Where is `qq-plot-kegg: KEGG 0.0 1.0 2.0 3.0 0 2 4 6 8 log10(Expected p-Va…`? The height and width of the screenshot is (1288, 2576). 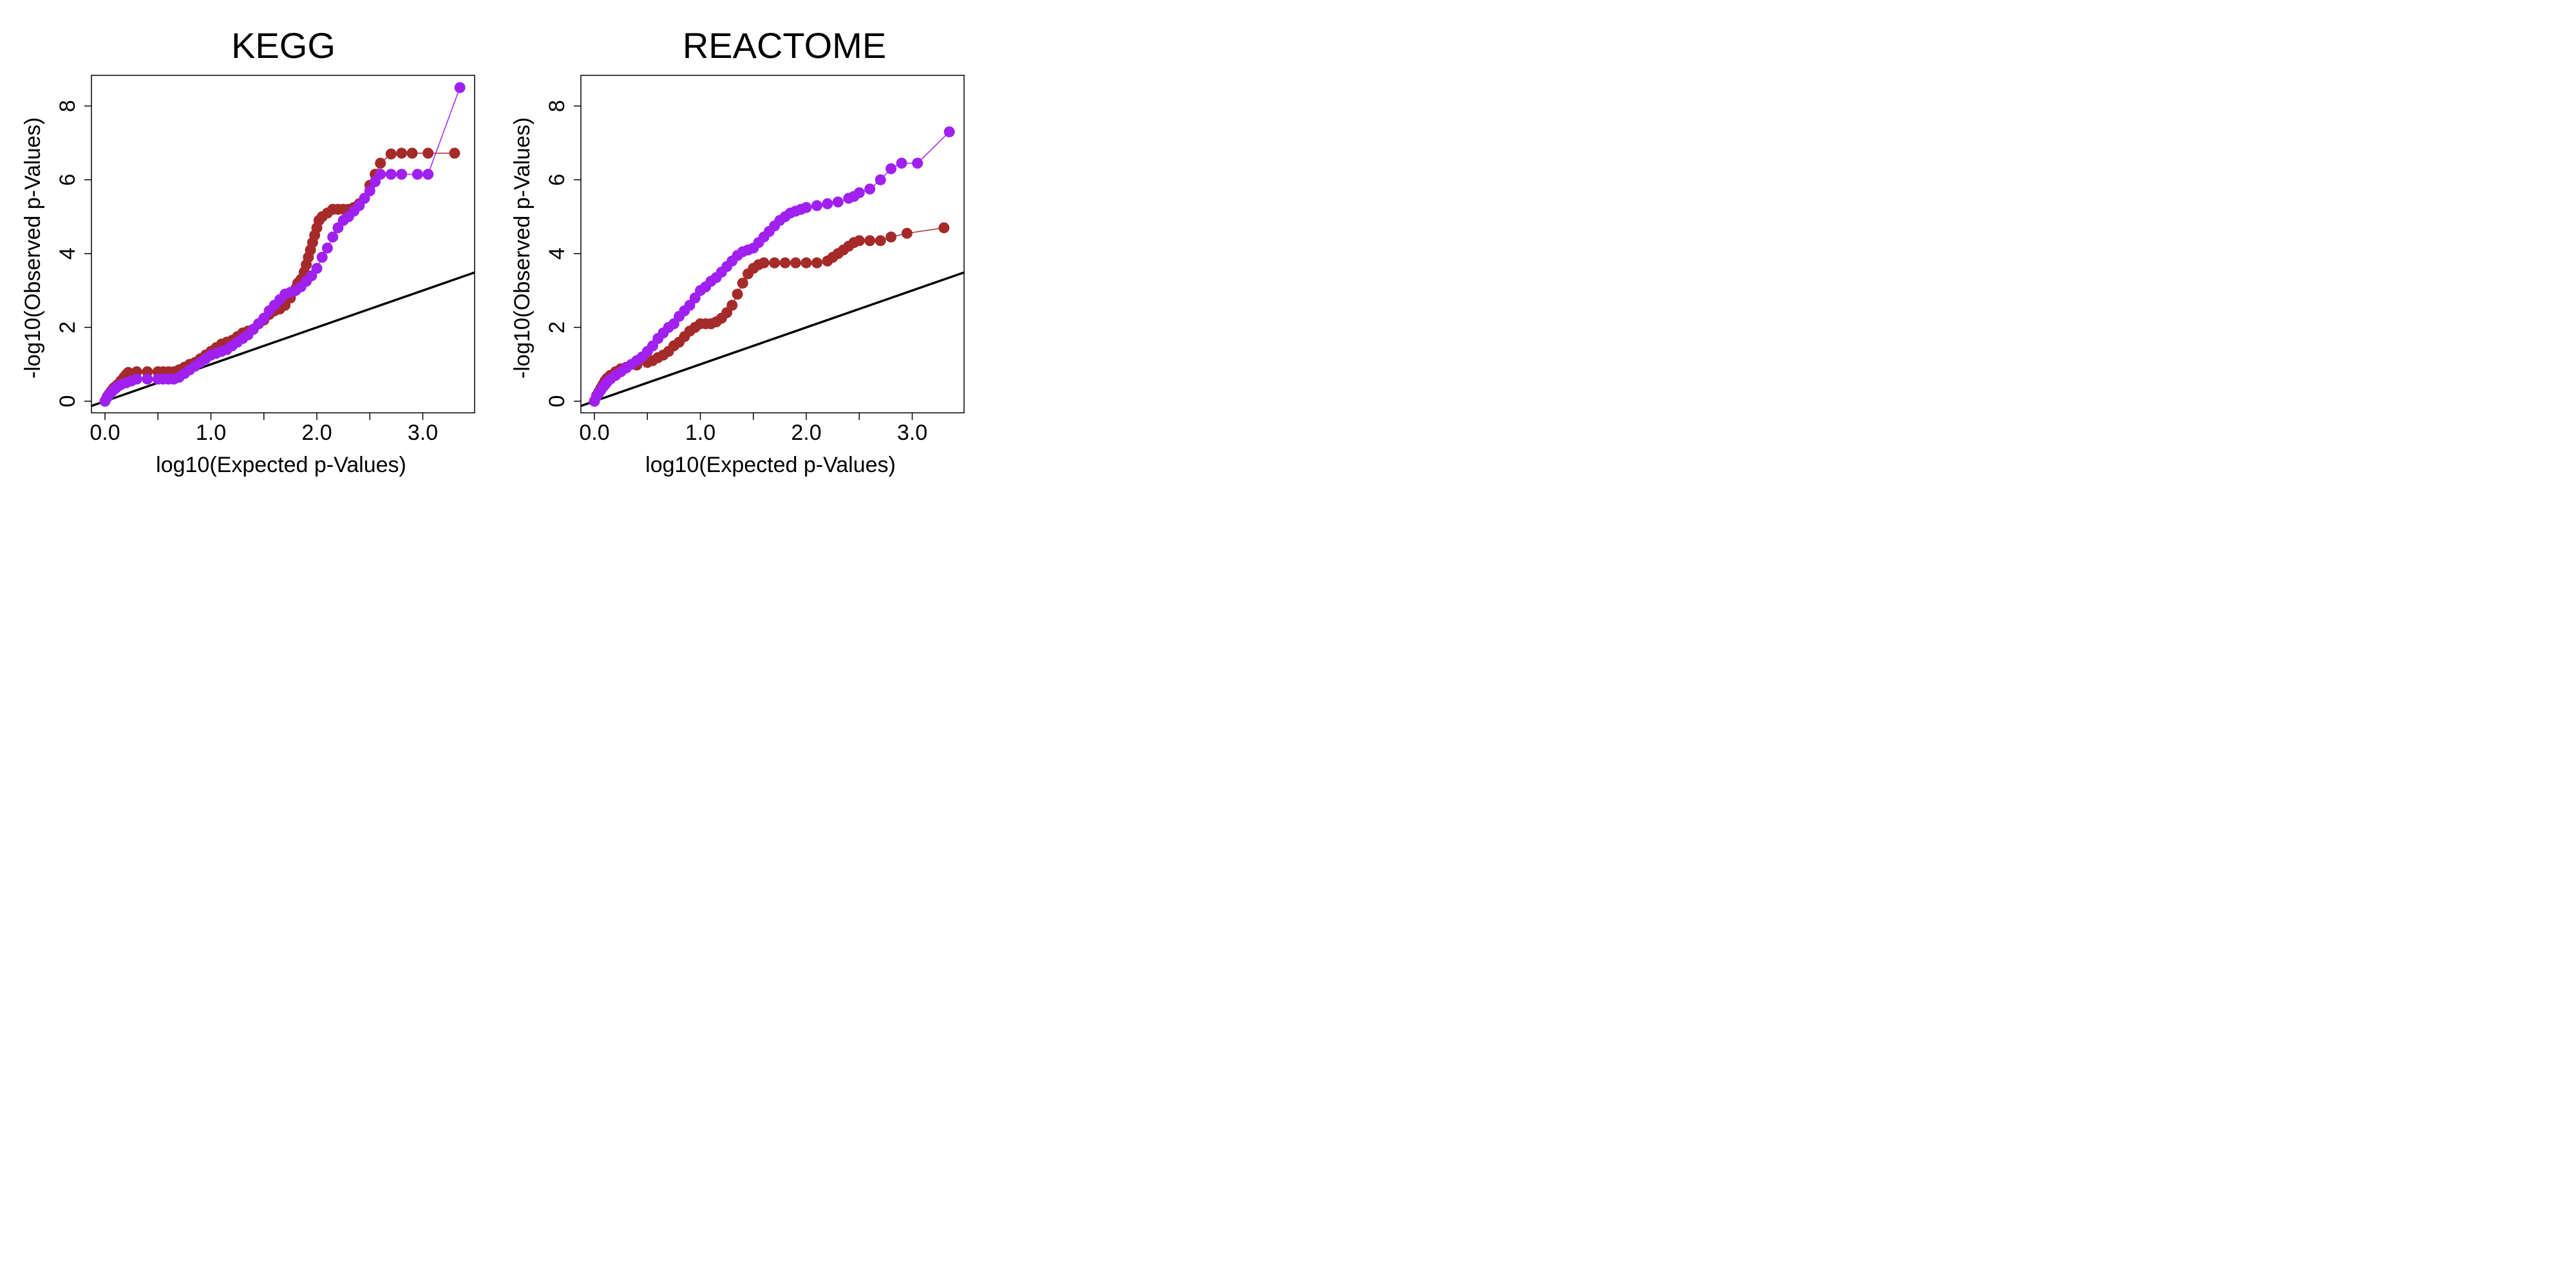
qq-plot-kegg: KEGG 0.0 1.0 2.0 3.0 0 2 4 6 8 log10(Expected p-Va… is located at coordinates (248, 251).